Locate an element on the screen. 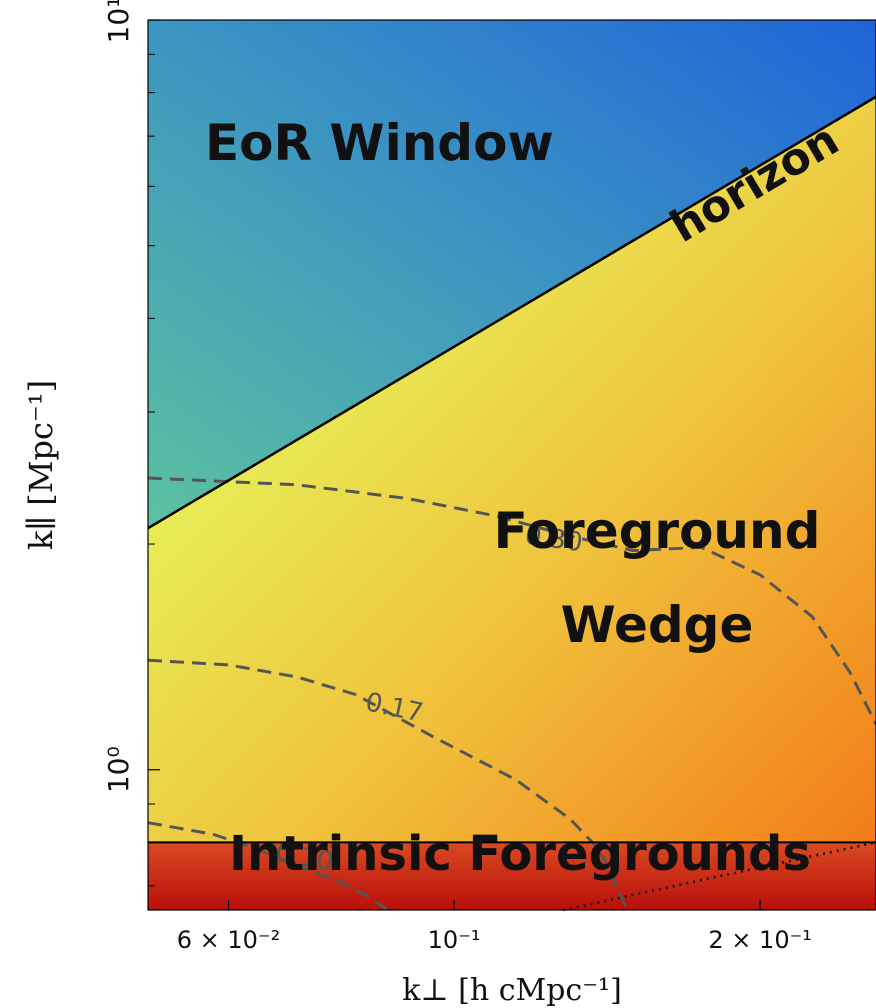 The width and height of the screenshot is (876, 1008). y-tick-label: 10¹ is located at coordinates (118, 21).